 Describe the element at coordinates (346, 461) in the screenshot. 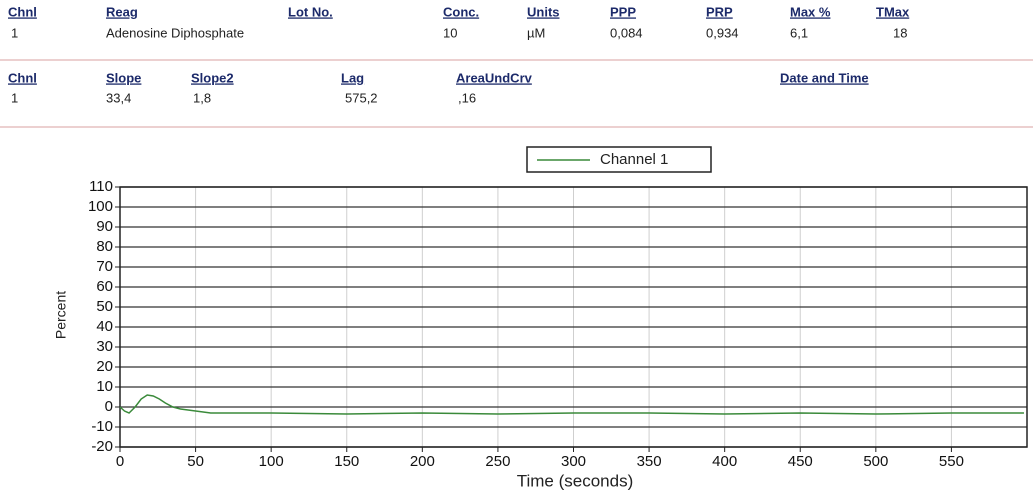

I see `x-tick-label: 150` at that location.